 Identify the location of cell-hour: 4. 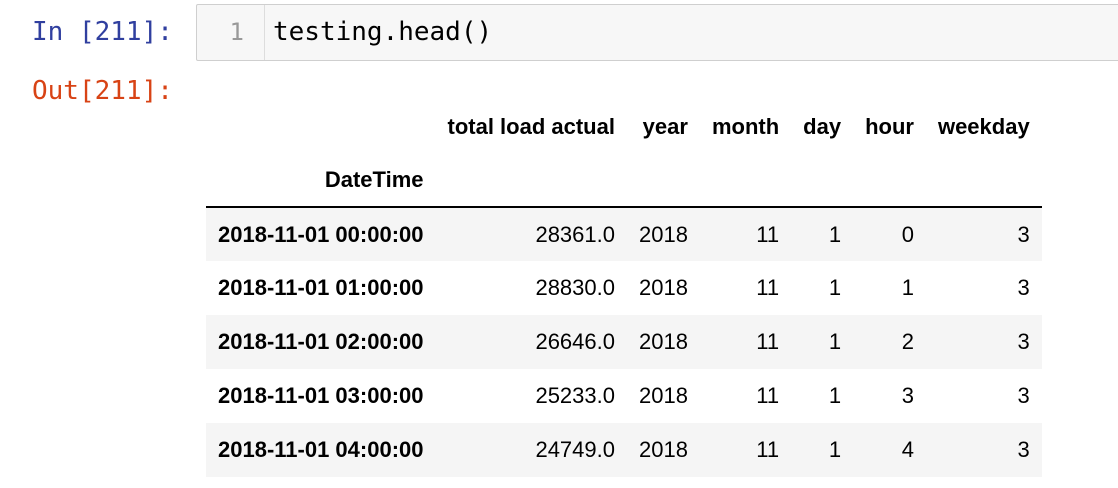
(907, 449).